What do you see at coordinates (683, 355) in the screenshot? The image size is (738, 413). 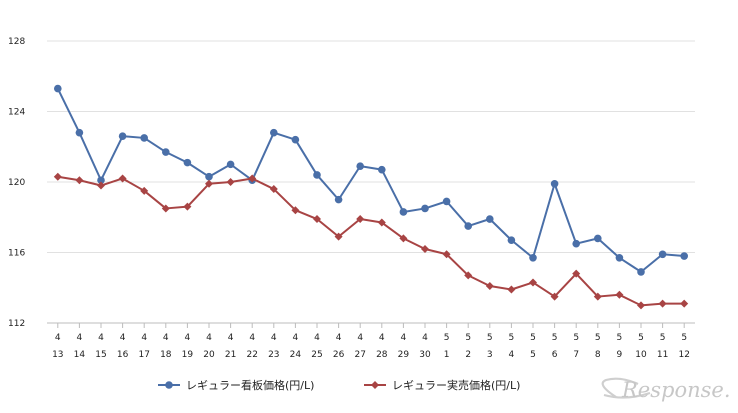 I see `x-tick-day: 12` at bounding box center [683, 355].